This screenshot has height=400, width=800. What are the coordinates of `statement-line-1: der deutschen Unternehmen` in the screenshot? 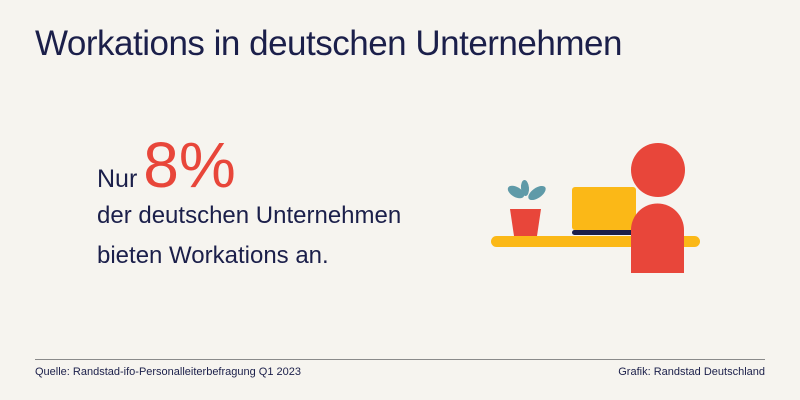 It's located at (249, 215).